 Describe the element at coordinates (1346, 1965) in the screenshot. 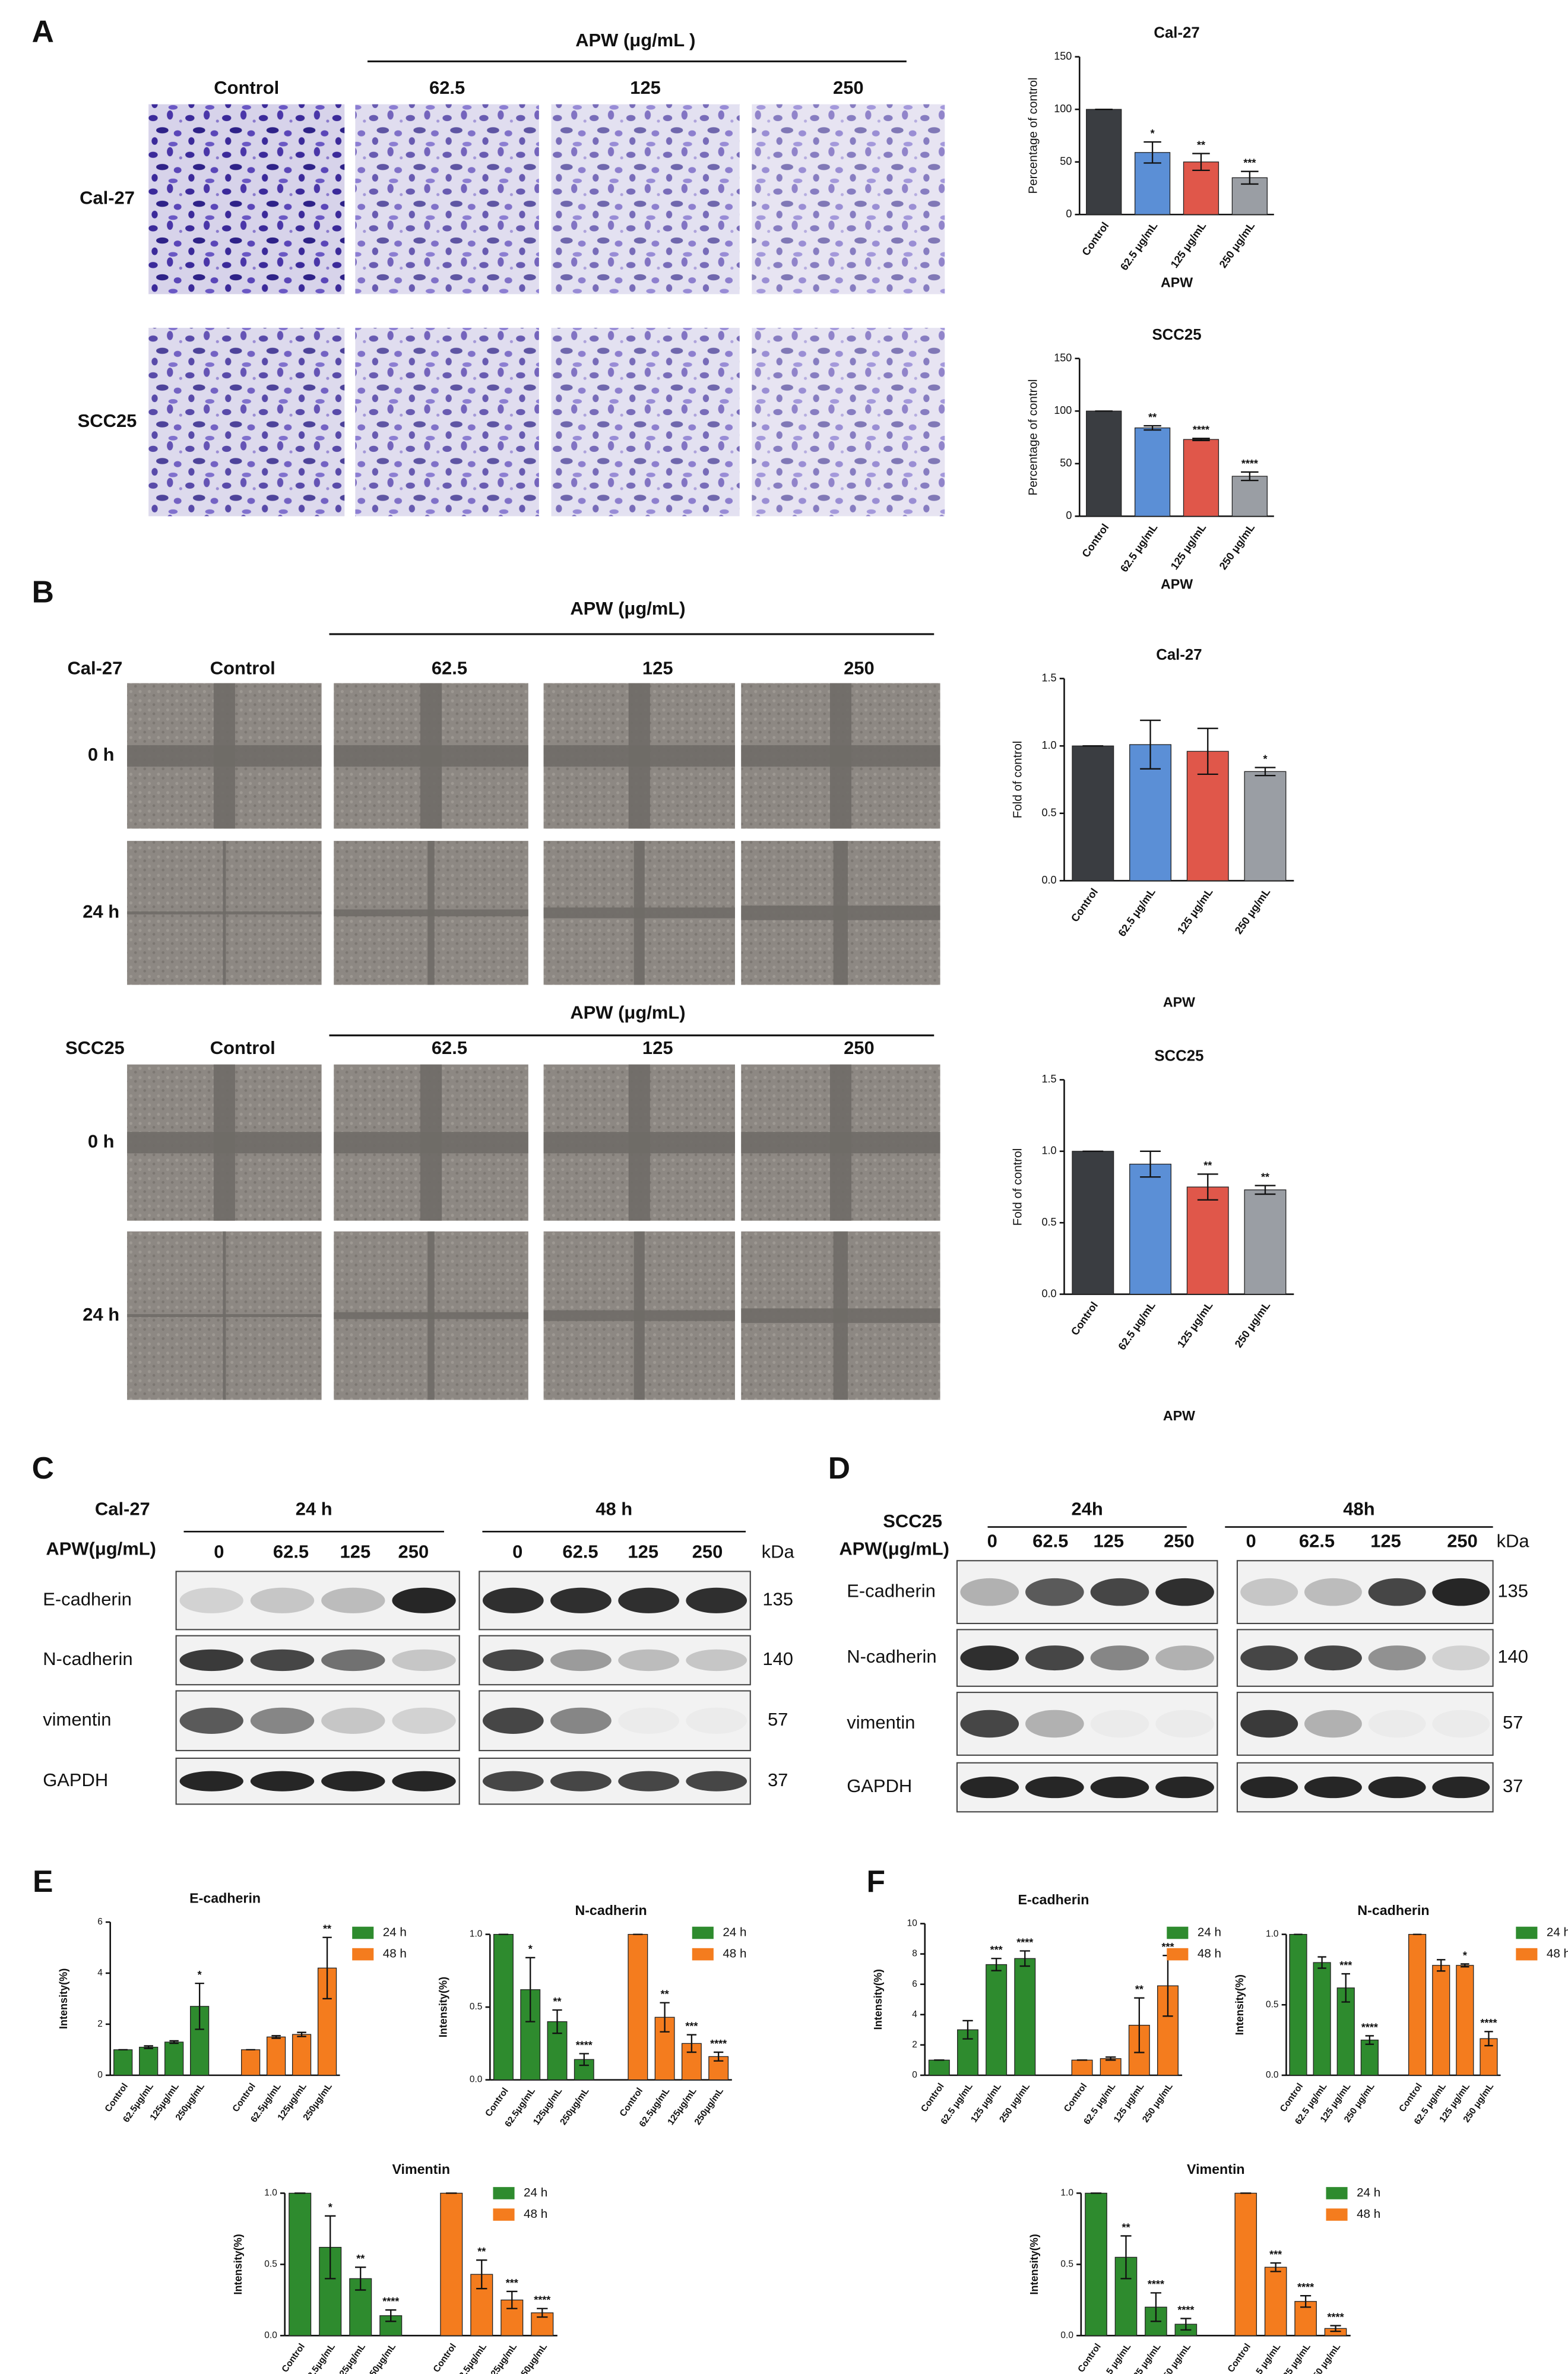

I see `significance: ***` at that location.